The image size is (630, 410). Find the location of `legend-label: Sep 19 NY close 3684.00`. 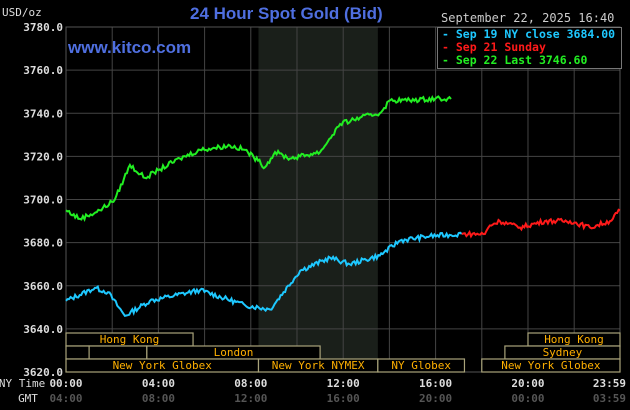

legend-label: Sep 19 NY close 3684.00 is located at coordinates (535, 34).